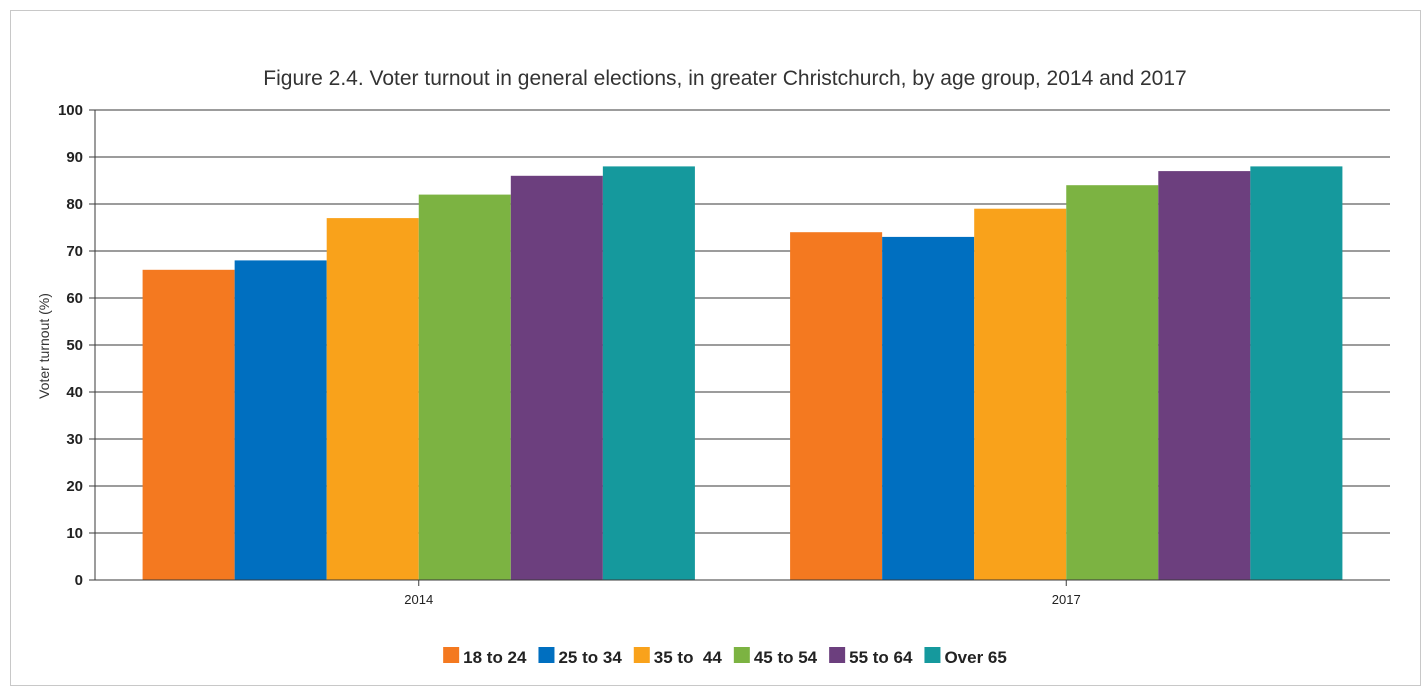 This screenshot has width=1423, height=688. Describe the element at coordinates (74, 298) in the screenshot. I see `y-tick-label: 60` at that location.